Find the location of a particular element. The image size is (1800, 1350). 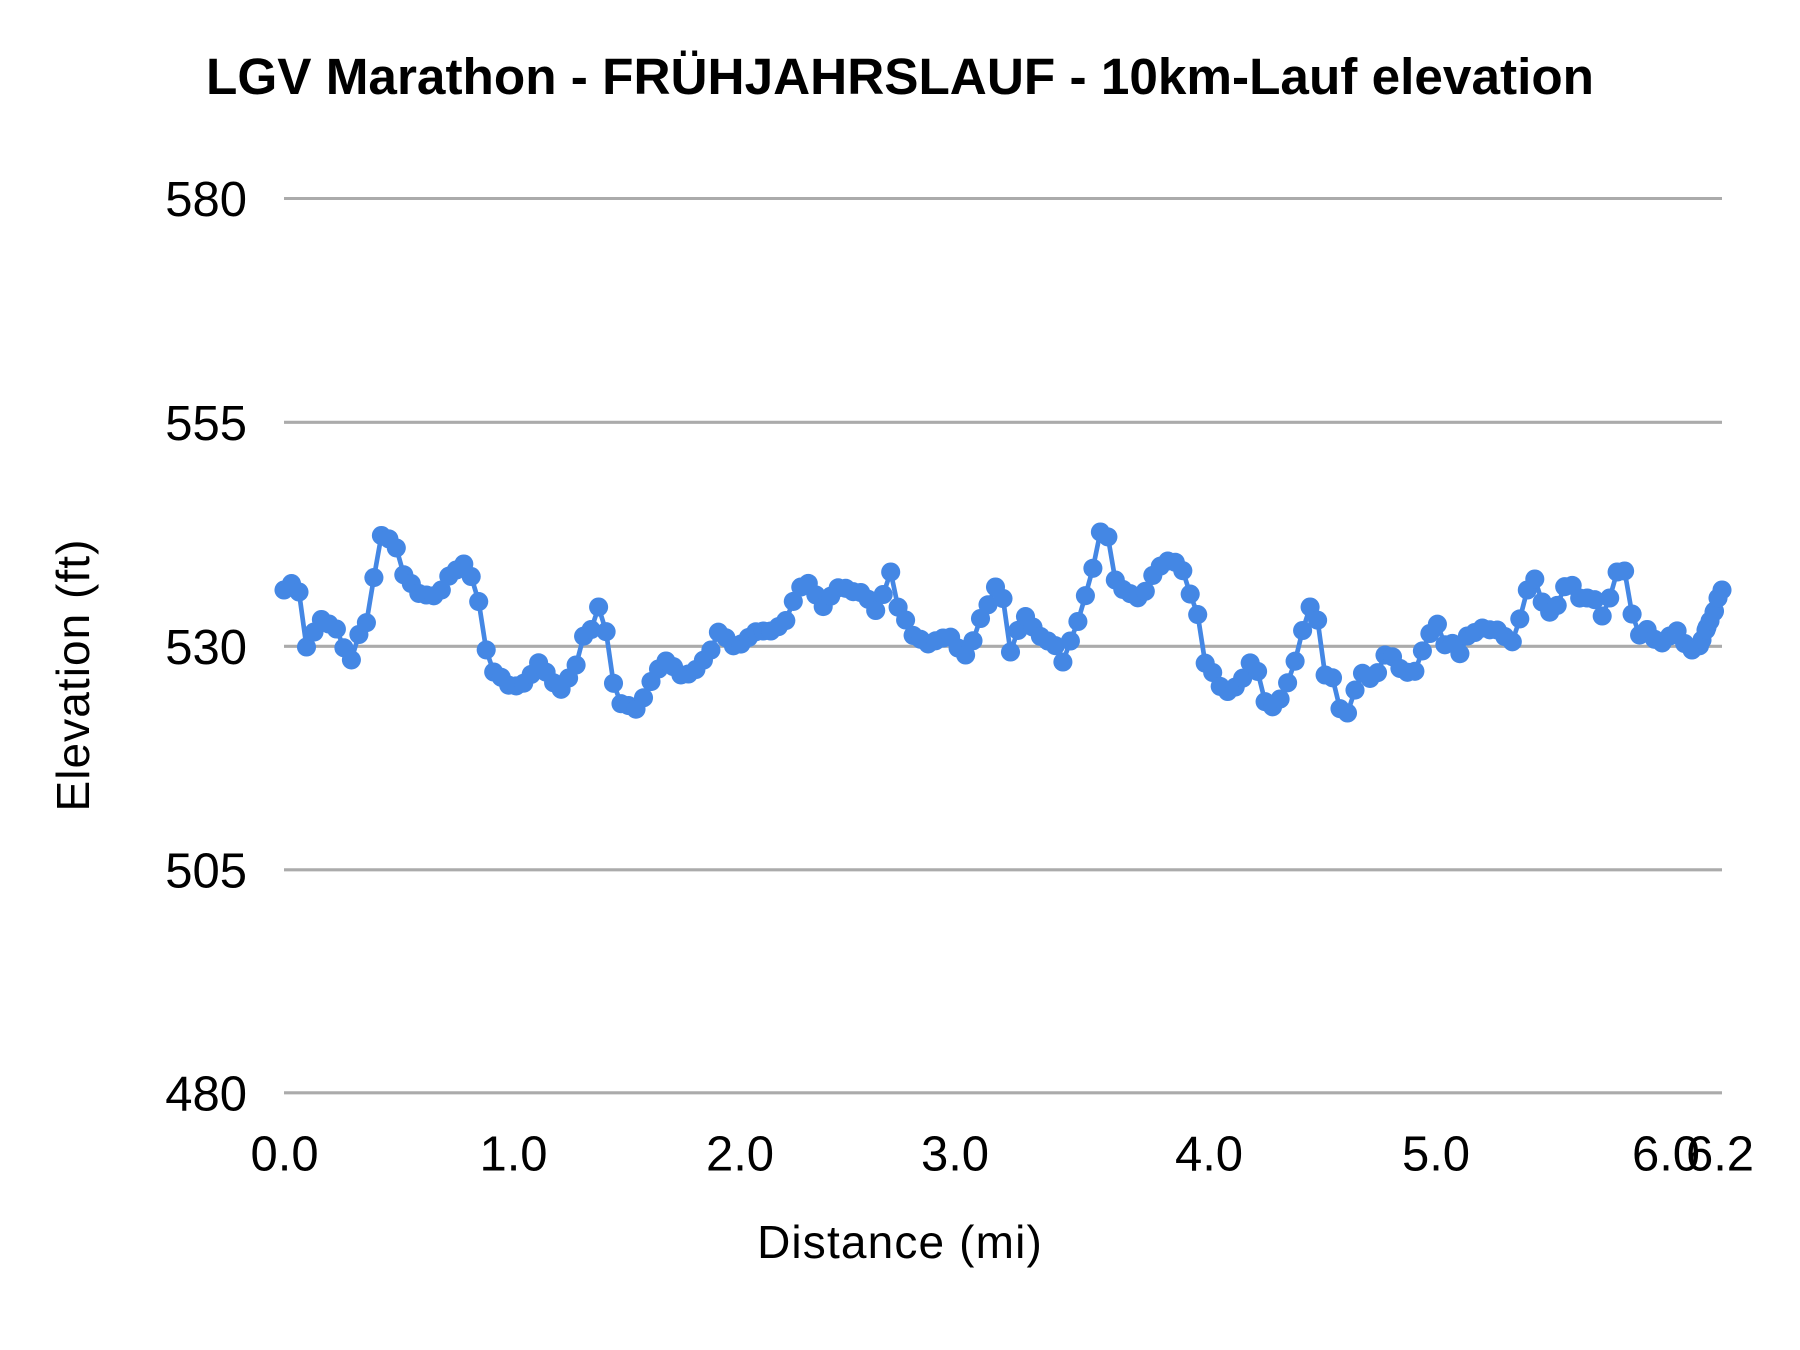

svg-text: 580 is located at coordinates (206, 200).